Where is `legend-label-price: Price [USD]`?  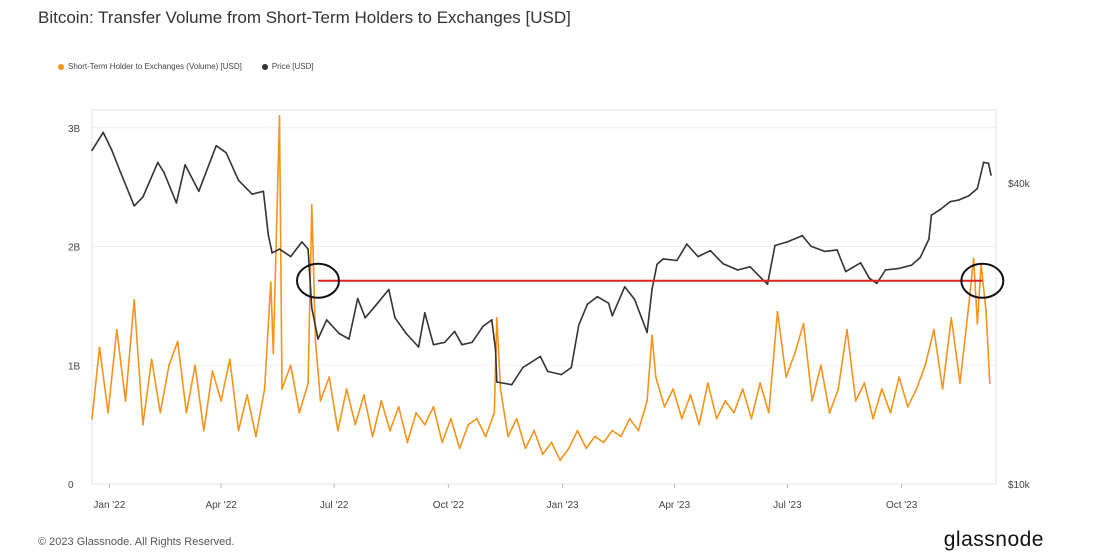 legend-label-price: Price [USD] is located at coordinates (292, 66).